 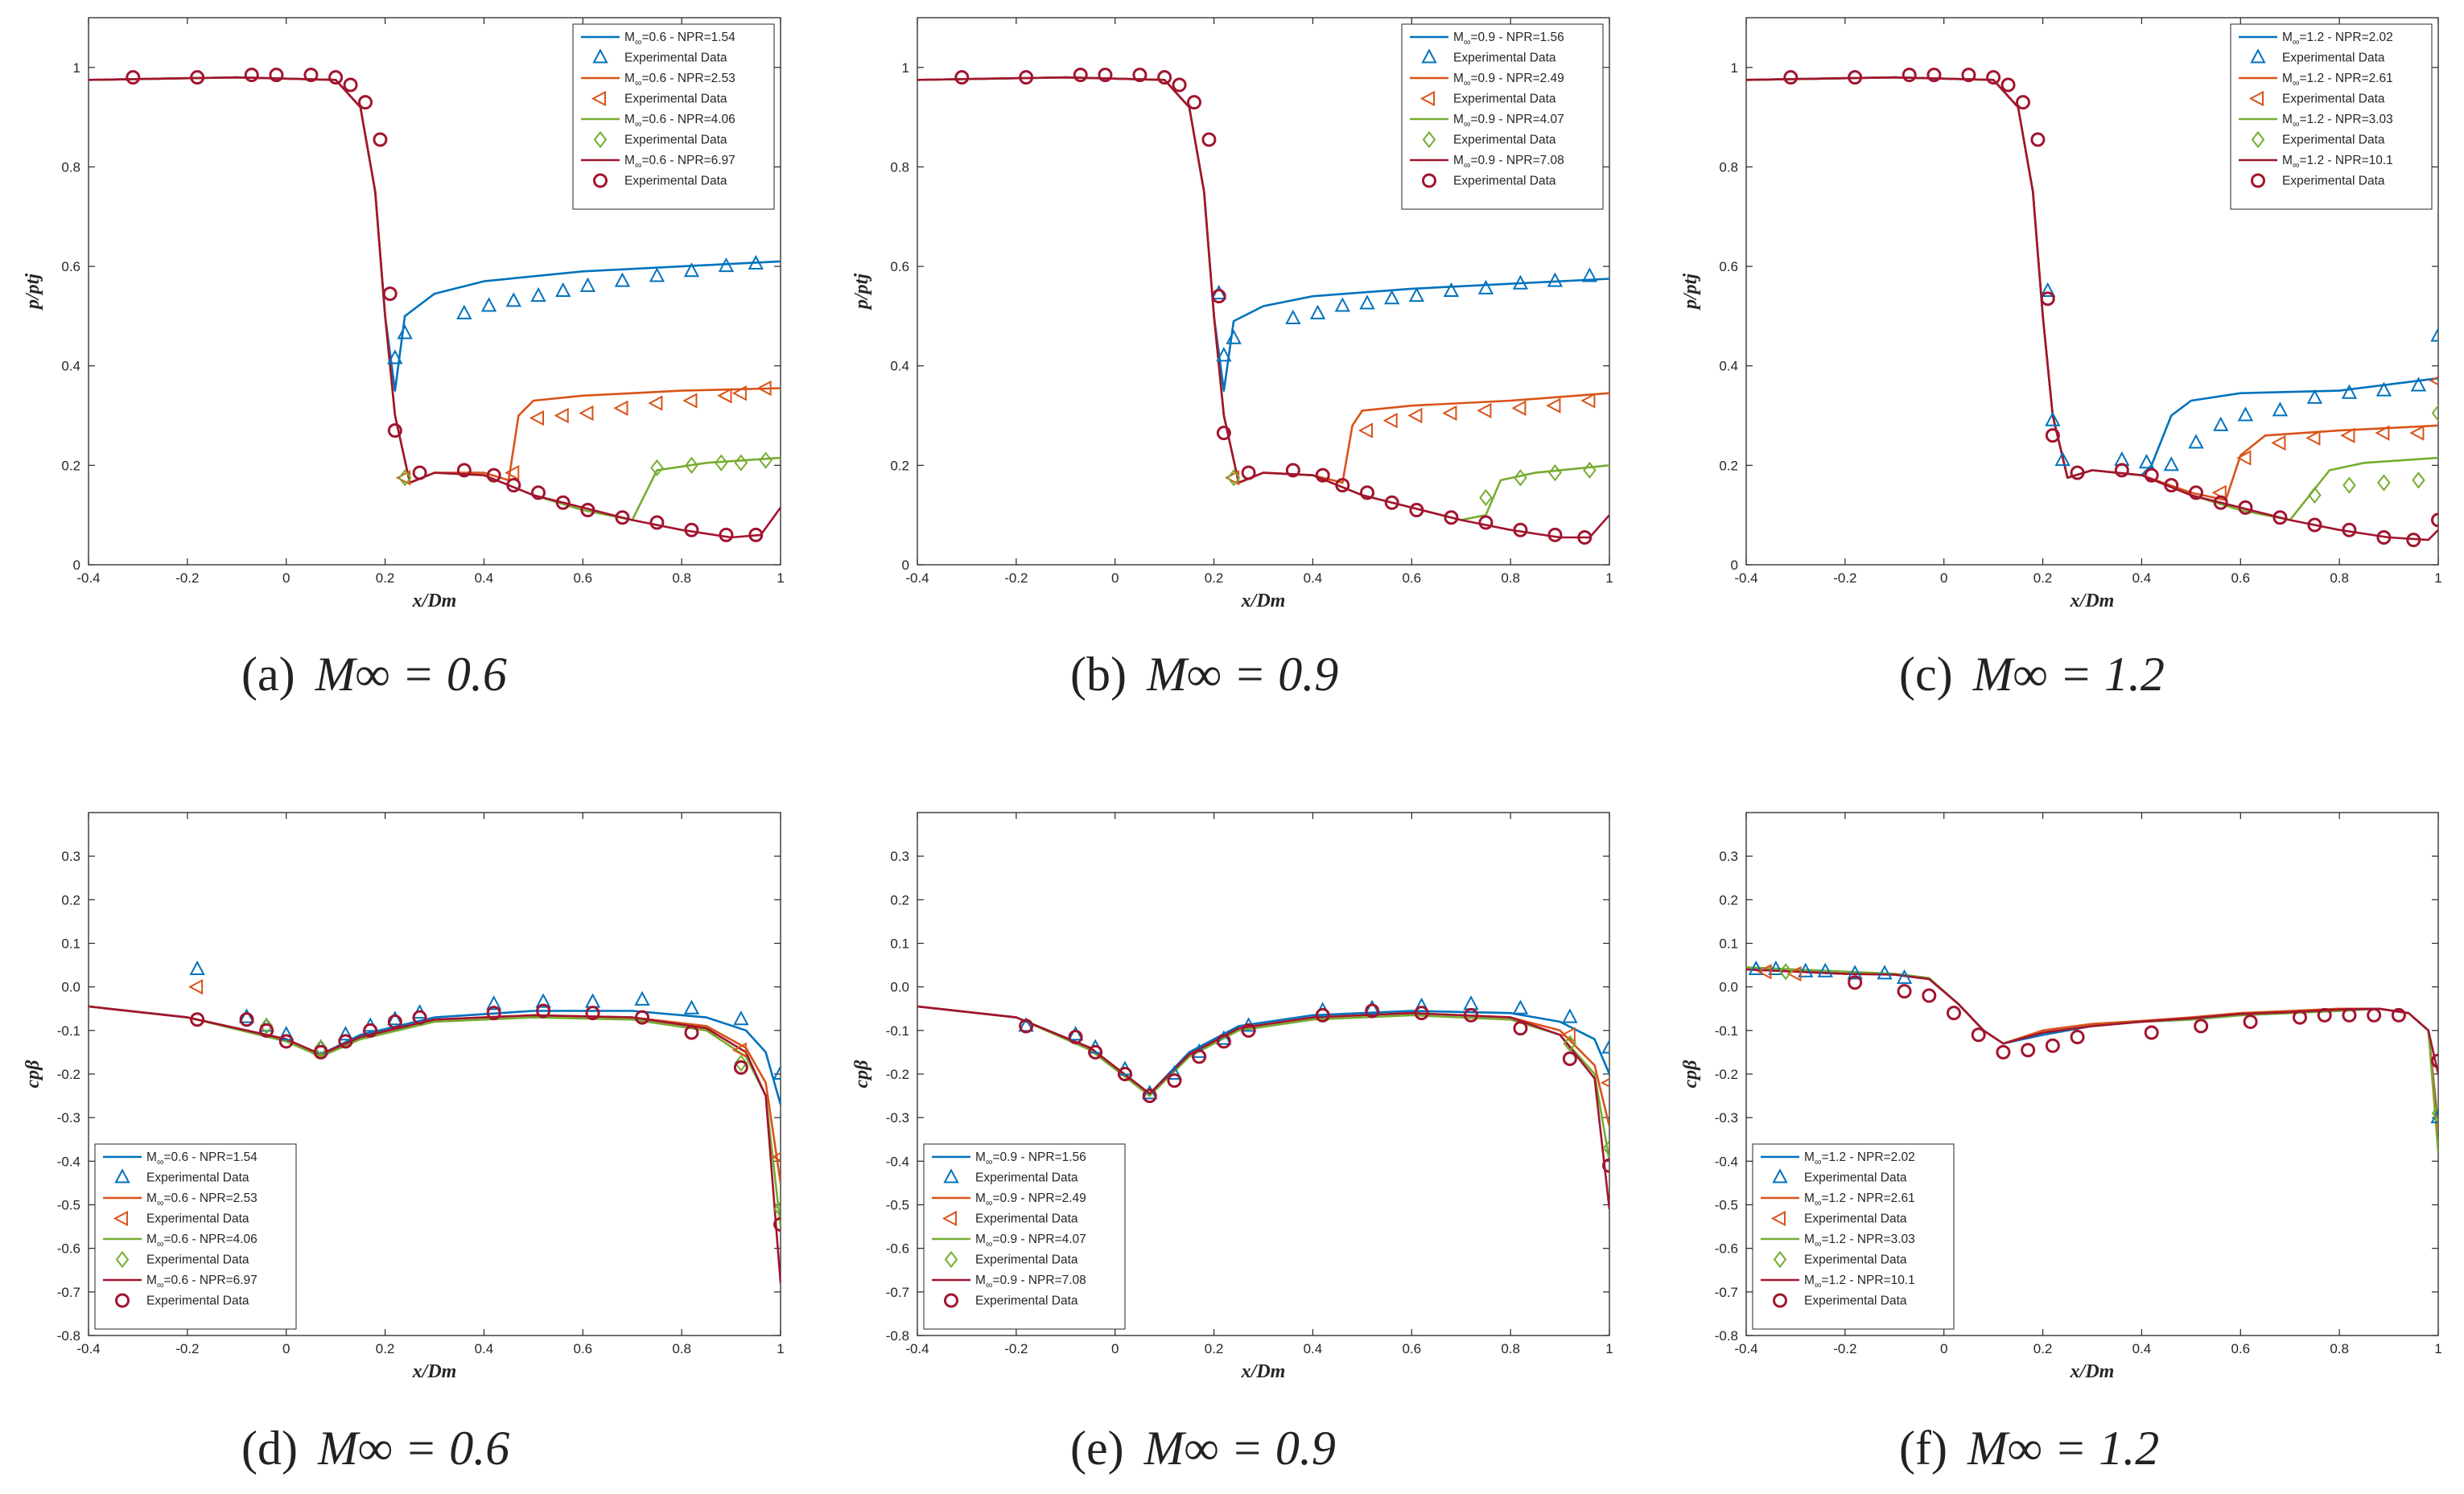 I want to click on x-tick-label: 0.8, so click(x=2339, y=1348).